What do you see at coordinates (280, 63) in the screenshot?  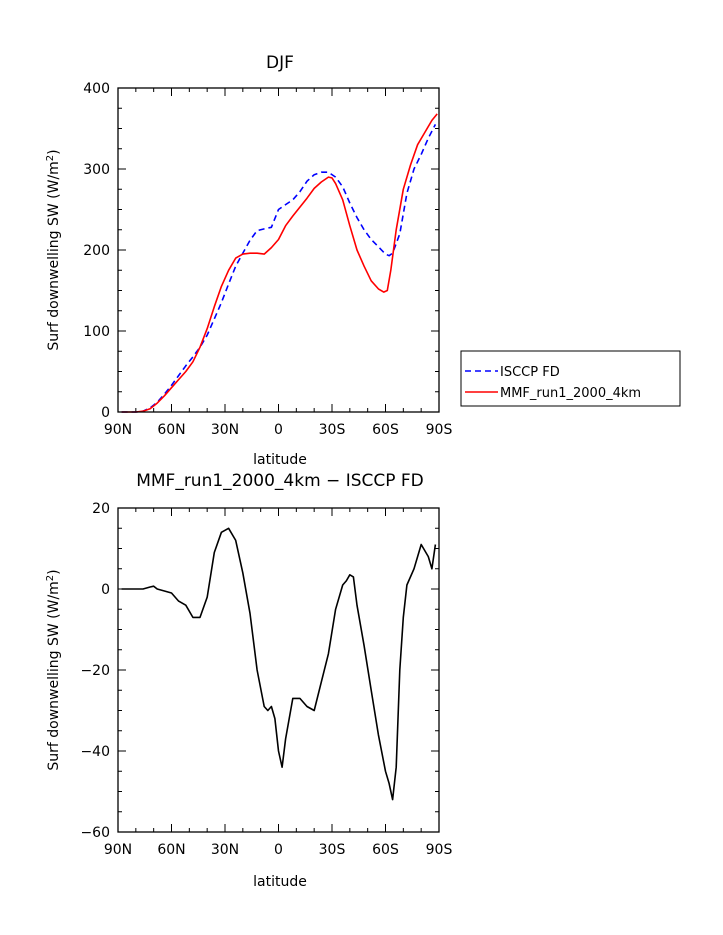 I see `top-title: DJF` at bounding box center [280, 63].